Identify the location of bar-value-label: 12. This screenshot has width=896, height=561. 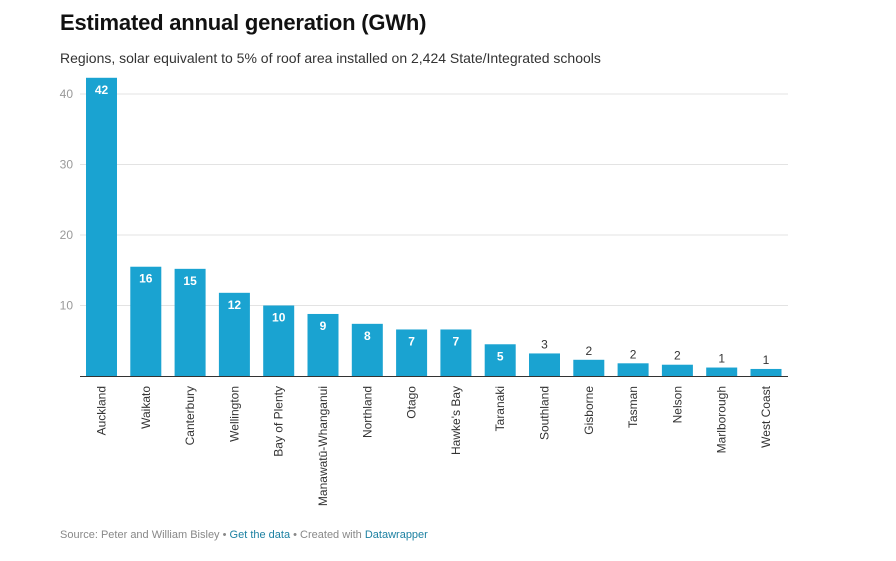
(235, 305).